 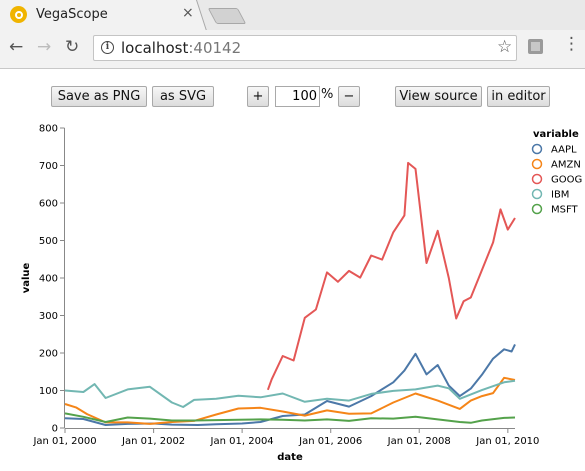 I want to click on legend-symbol-ibm, so click(x=537, y=194).